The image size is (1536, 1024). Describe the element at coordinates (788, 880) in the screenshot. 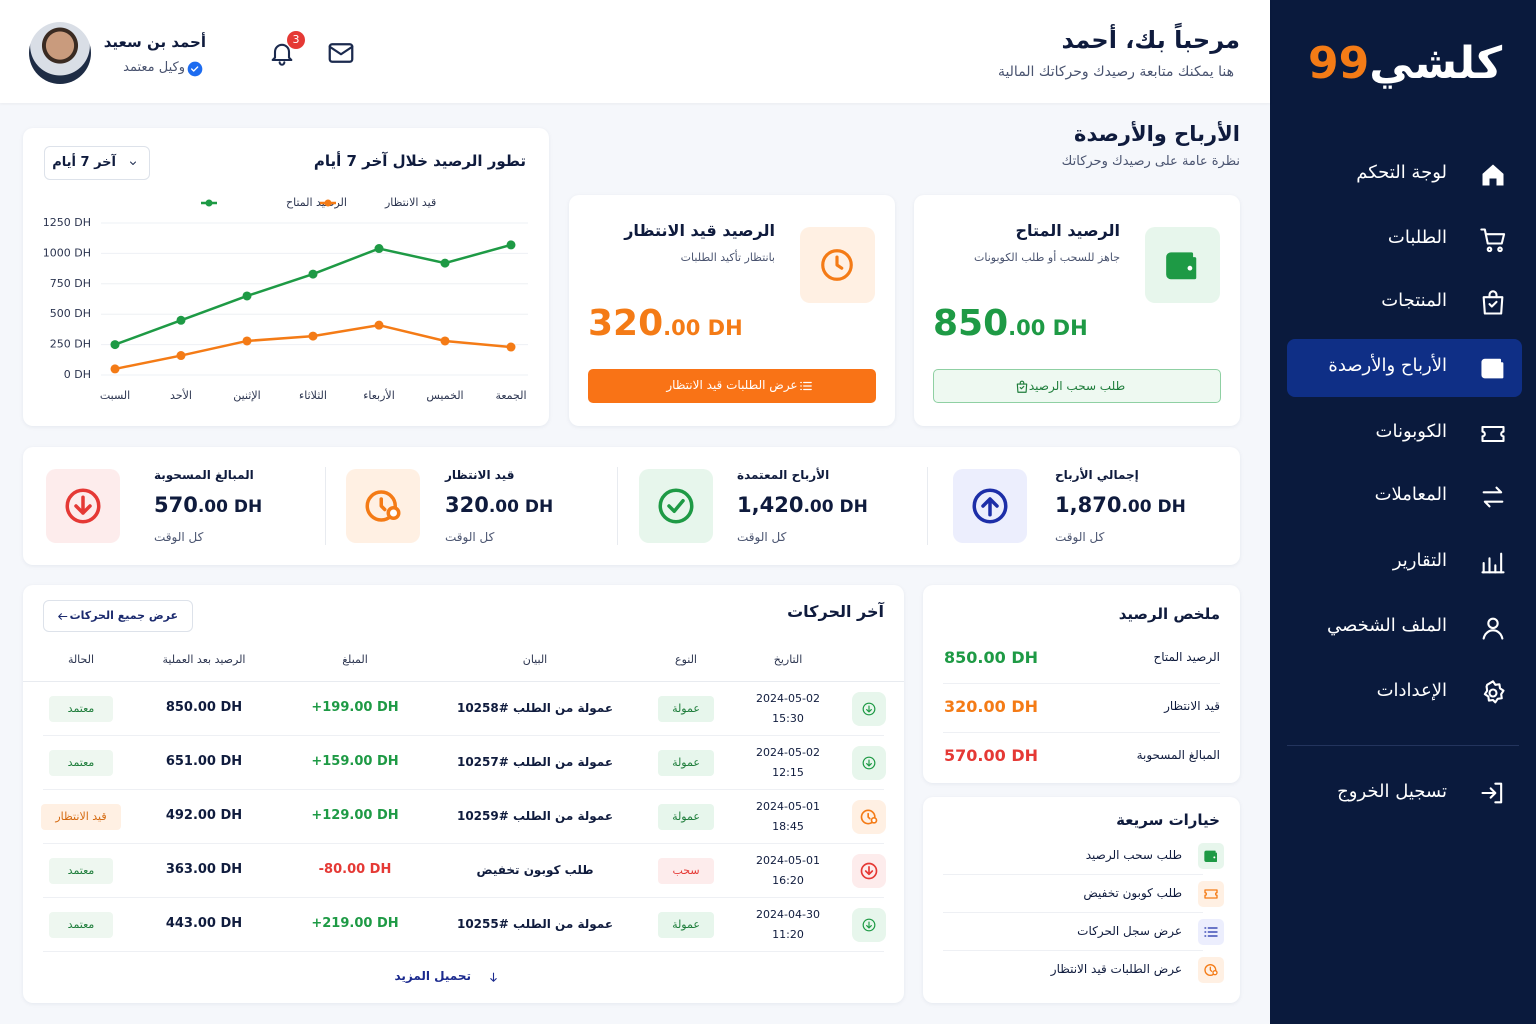

I see `row-time: 16:20` at that location.